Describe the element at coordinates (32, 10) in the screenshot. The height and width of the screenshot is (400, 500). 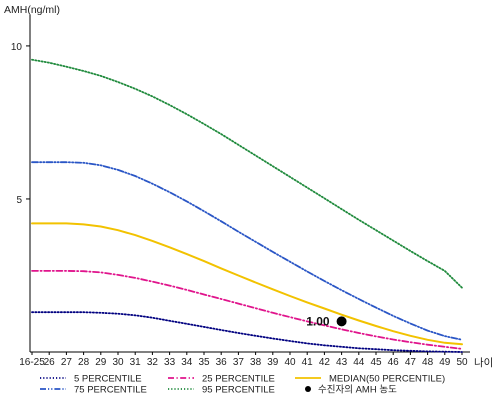
I see `y-axis-label: AMH(ng/ml)` at that location.